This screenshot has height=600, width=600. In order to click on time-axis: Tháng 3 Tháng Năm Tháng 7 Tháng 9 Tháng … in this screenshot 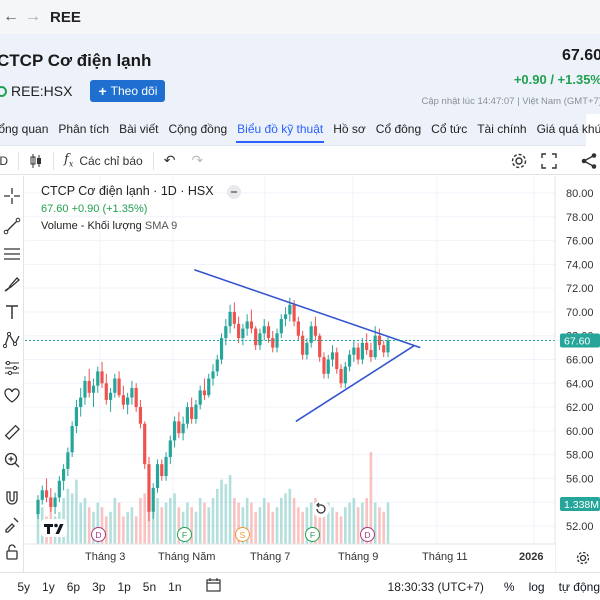, I will do `click(290, 557)`.